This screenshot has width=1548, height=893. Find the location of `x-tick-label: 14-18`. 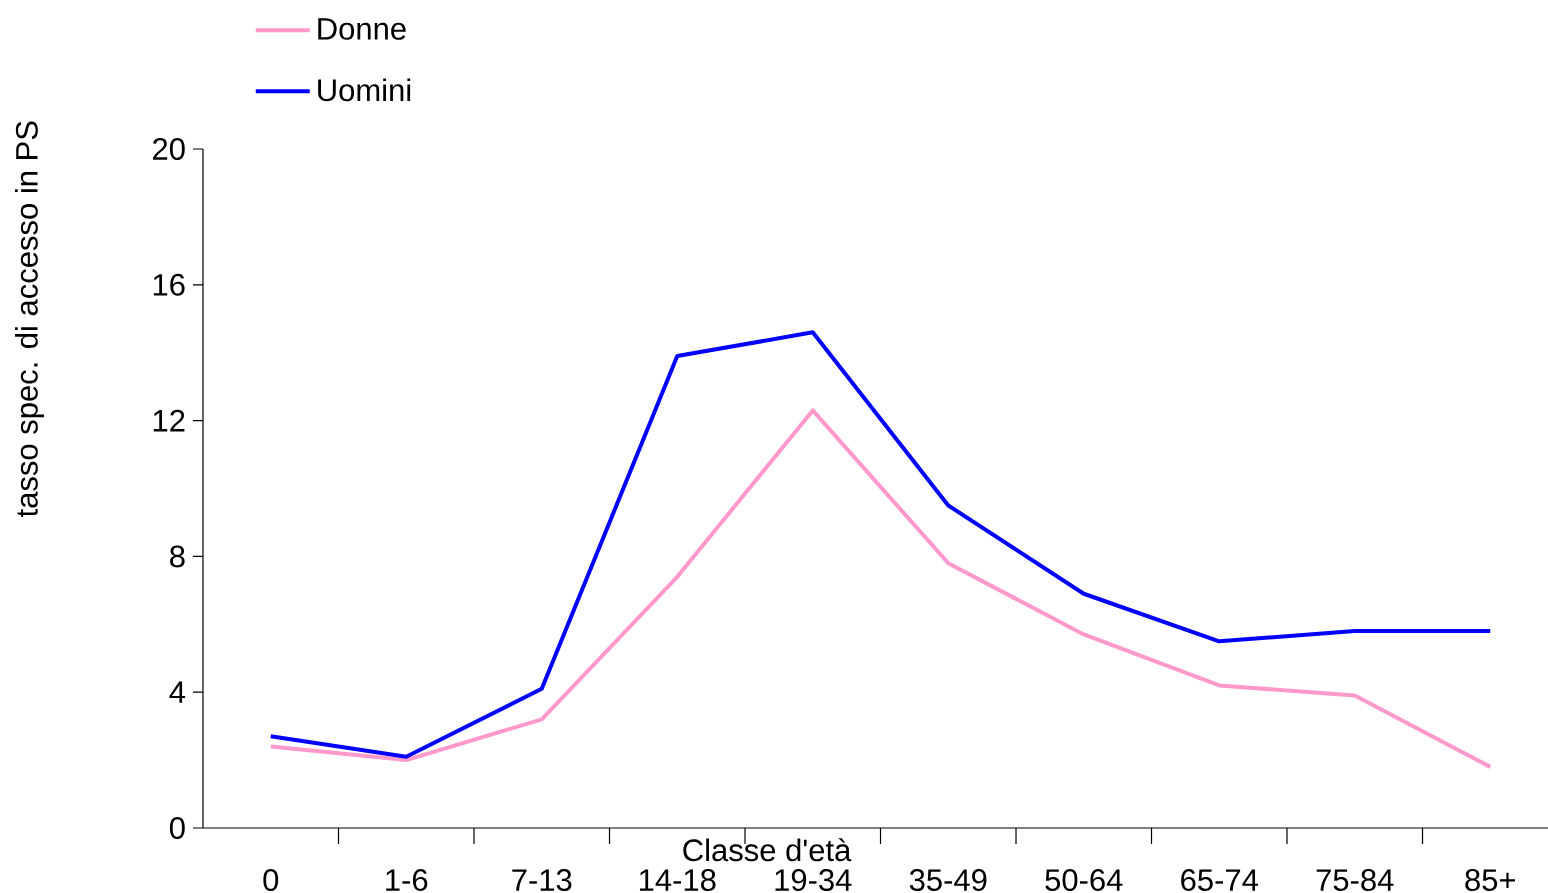

x-tick-label: 14-18 is located at coordinates (677, 880).